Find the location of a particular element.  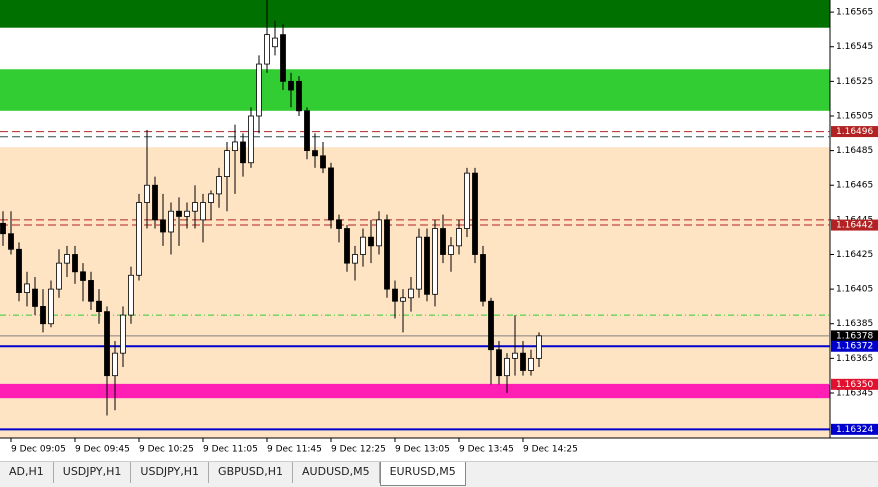

x-tick-label: 9 Dec 09:05 is located at coordinates (38, 450).